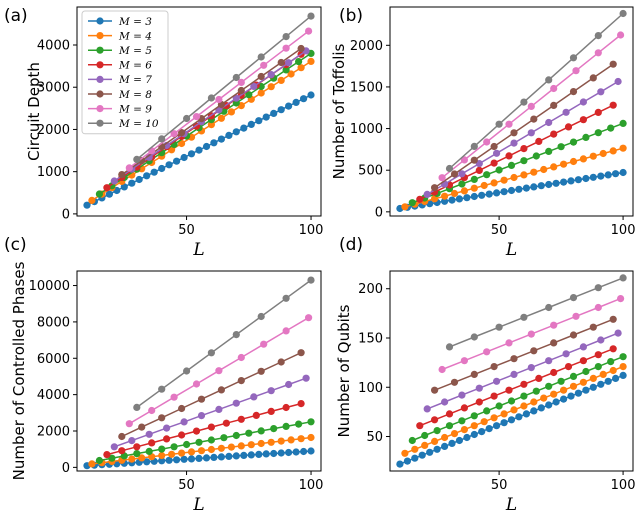 The image size is (641, 527). I want to click on y-tick-label: 2000, so click(53, 432).